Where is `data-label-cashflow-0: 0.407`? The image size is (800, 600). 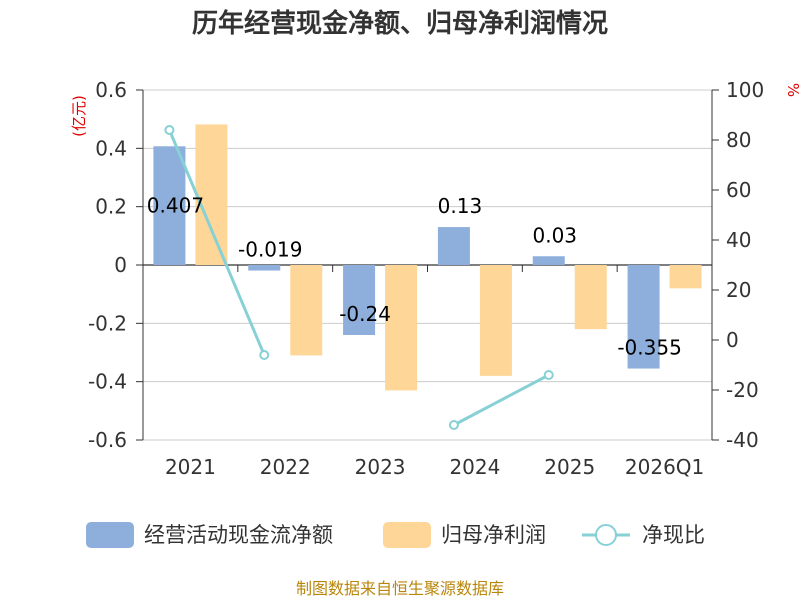
data-label-cashflow-0: 0.407 is located at coordinates (175, 205).